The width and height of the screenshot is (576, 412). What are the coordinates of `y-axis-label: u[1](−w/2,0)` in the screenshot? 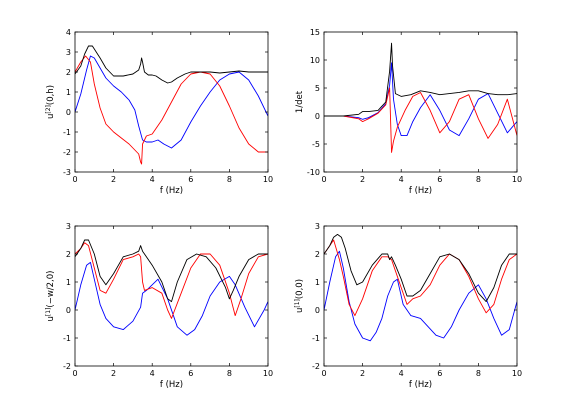 It's located at (50, 296).